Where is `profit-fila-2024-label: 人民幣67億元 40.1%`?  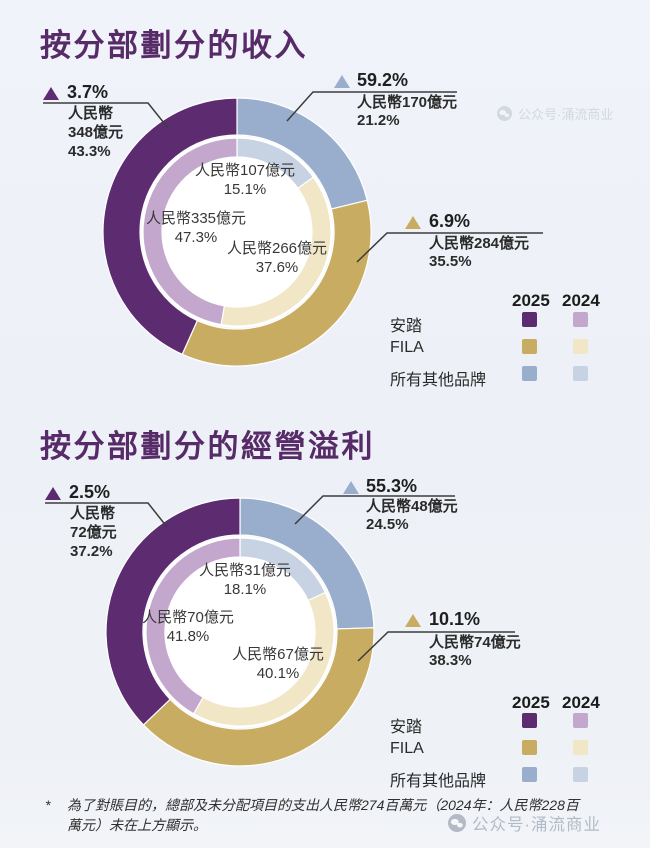
profit-fila-2024-label: 人民幣67億元 40.1% is located at coordinates (278, 664).